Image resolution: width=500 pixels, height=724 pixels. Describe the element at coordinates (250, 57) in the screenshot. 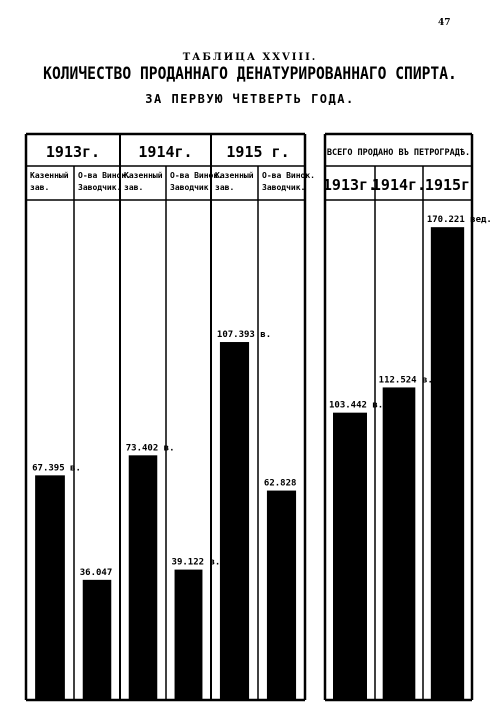

I see `table-label: ТАБЛИЦА XXVIII.` at that location.